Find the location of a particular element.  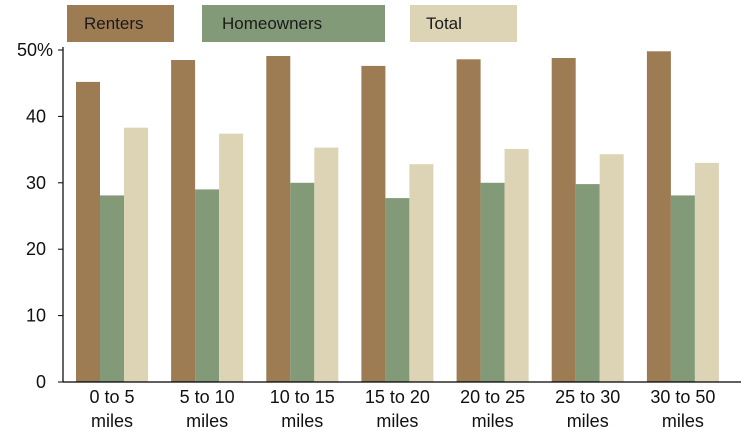

legend-renters-label: Renters is located at coordinates (114, 23).